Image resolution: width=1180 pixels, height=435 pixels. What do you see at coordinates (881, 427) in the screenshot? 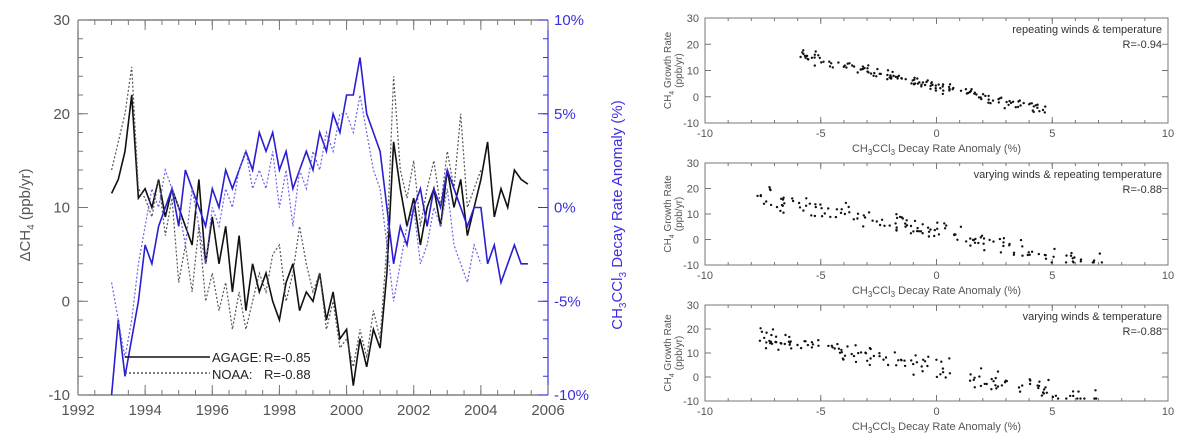
I see `x-label-part: CCl` at bounding box center [881, 427].